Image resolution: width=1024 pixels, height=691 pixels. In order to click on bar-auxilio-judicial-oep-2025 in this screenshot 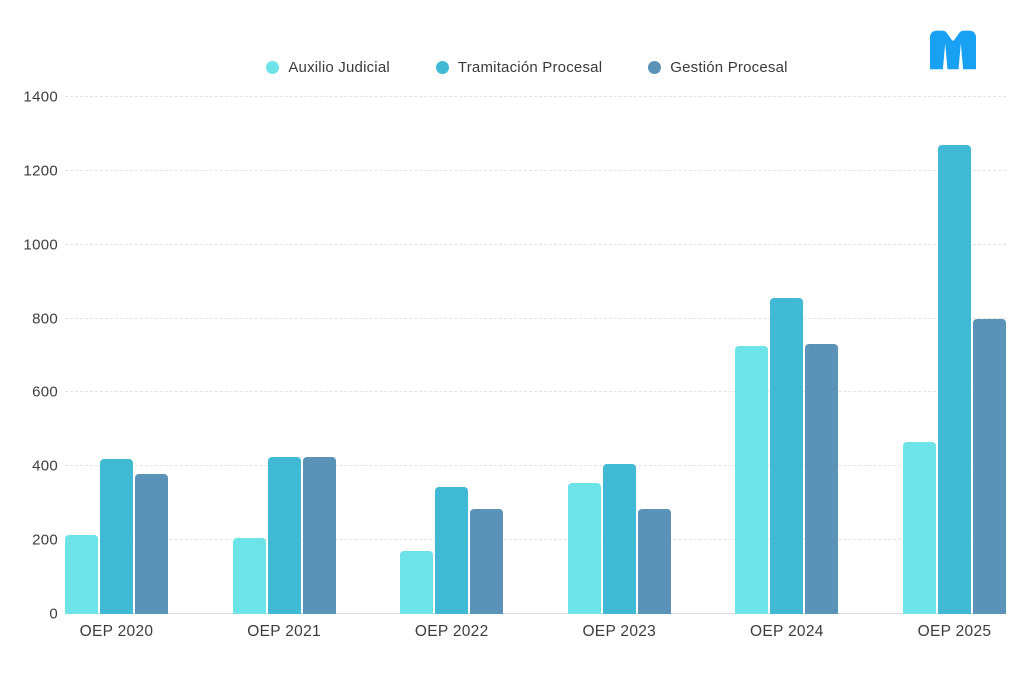, I will do `click(919, 528)`.